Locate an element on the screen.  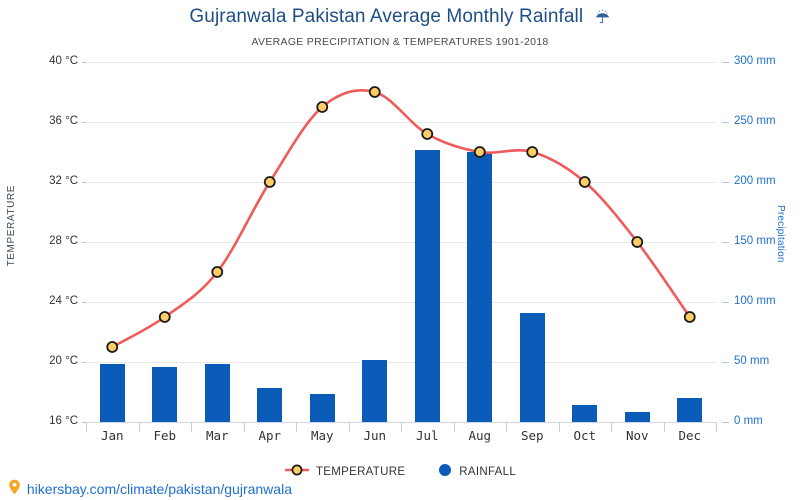
temperature-point: Jun 38 °C is located at coordinates (374, 92).